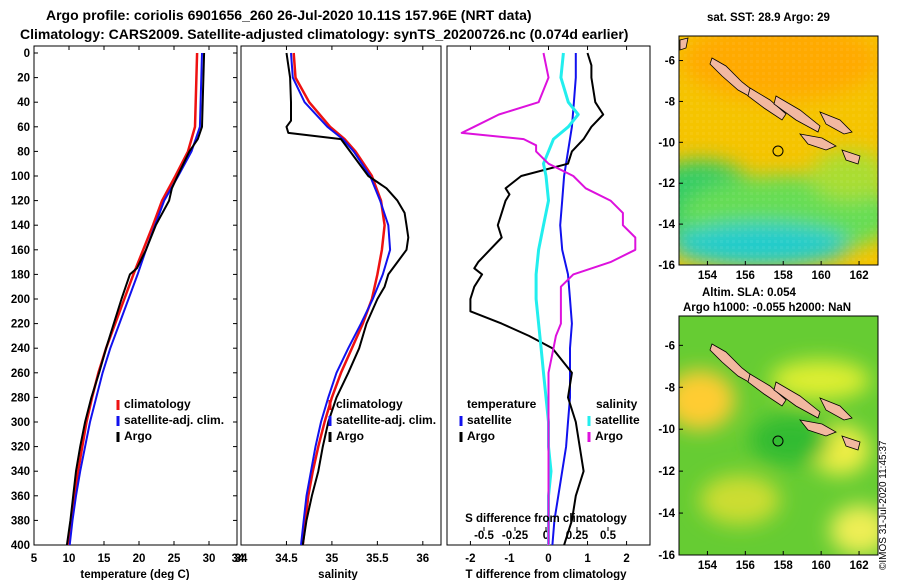 Image resolution: width=900 pixels, height=580 pixels. I want to click on salinity-legend: climatology satellite-adj. clim. Argo, so click(382, 420).